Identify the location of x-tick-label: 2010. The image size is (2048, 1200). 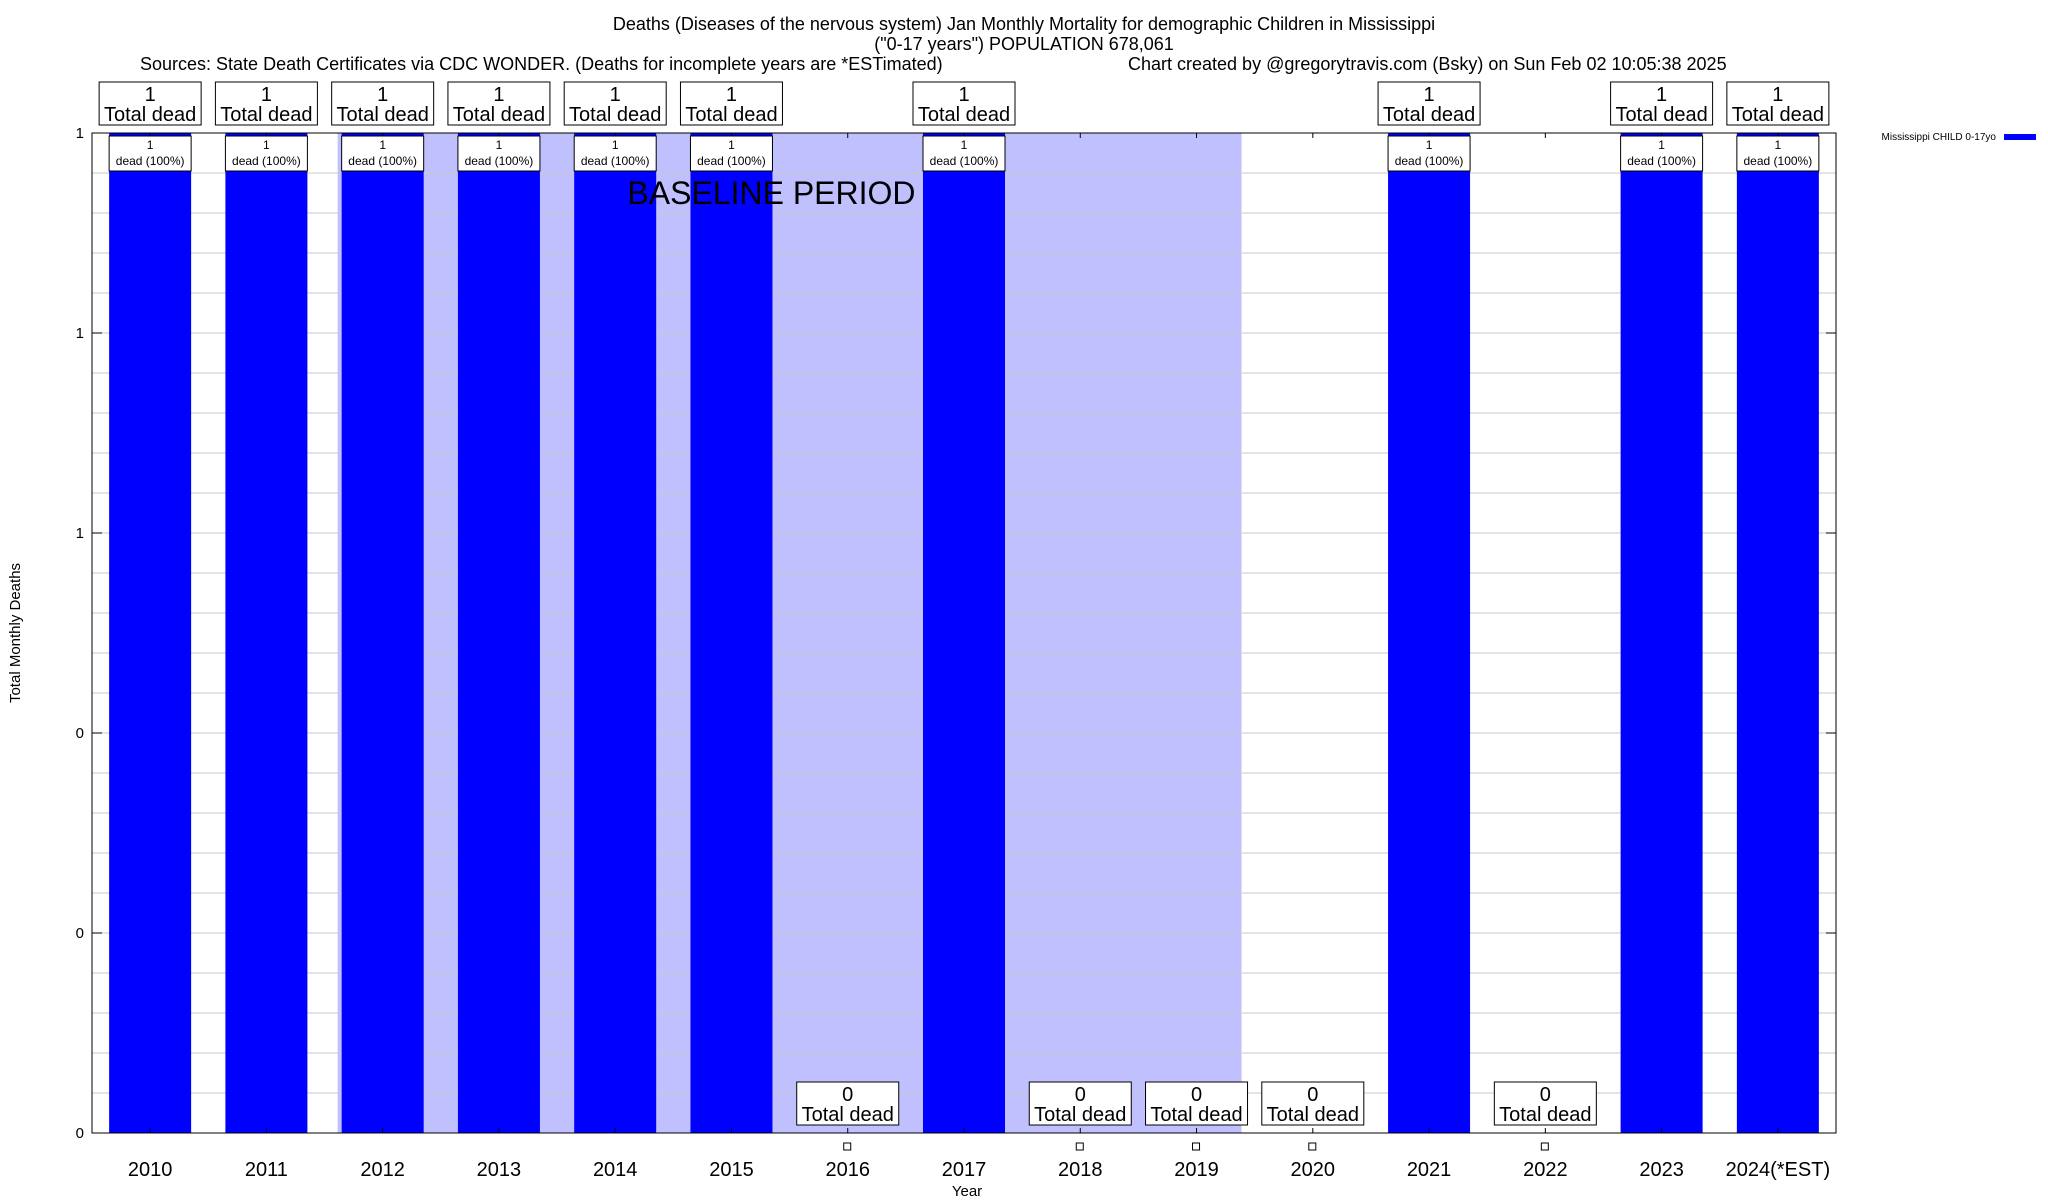
(150, 1170).